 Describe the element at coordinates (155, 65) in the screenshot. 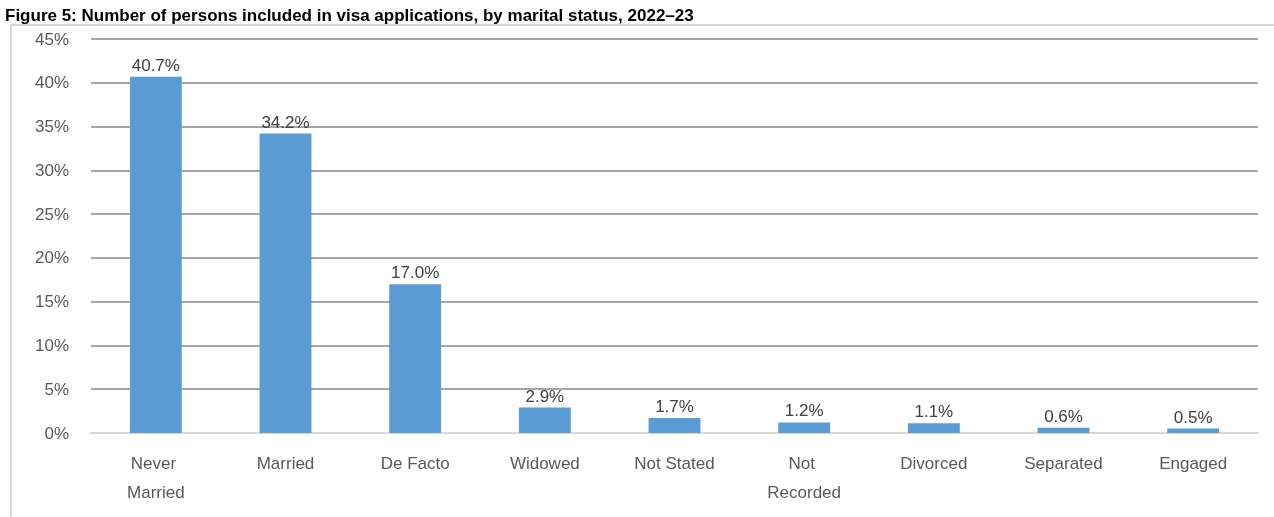

I see `data-label: 40.7%` at that location.